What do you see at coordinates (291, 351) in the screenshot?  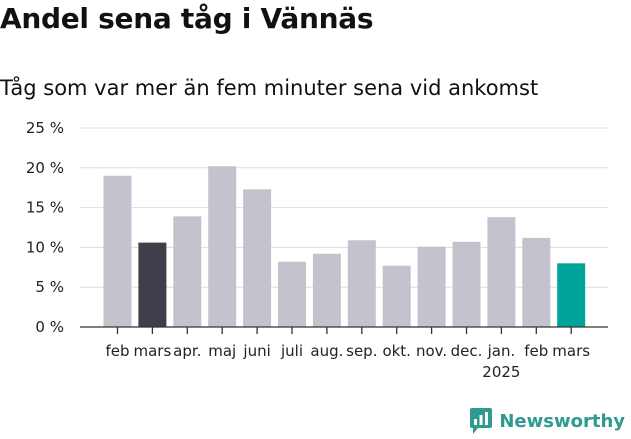 I see `x-tick-label: juli` at bounding box center [291, 351].